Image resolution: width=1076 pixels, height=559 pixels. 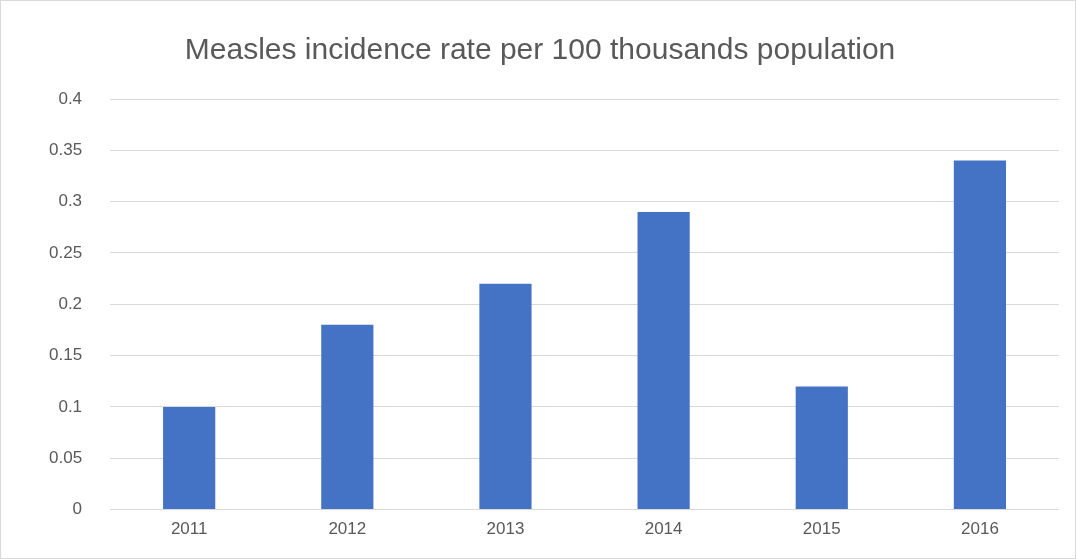 What do you see at coordinates (663, 529) in the screenshot?
I see `x-tick-label: 2014` at bounding box center [663, 529].